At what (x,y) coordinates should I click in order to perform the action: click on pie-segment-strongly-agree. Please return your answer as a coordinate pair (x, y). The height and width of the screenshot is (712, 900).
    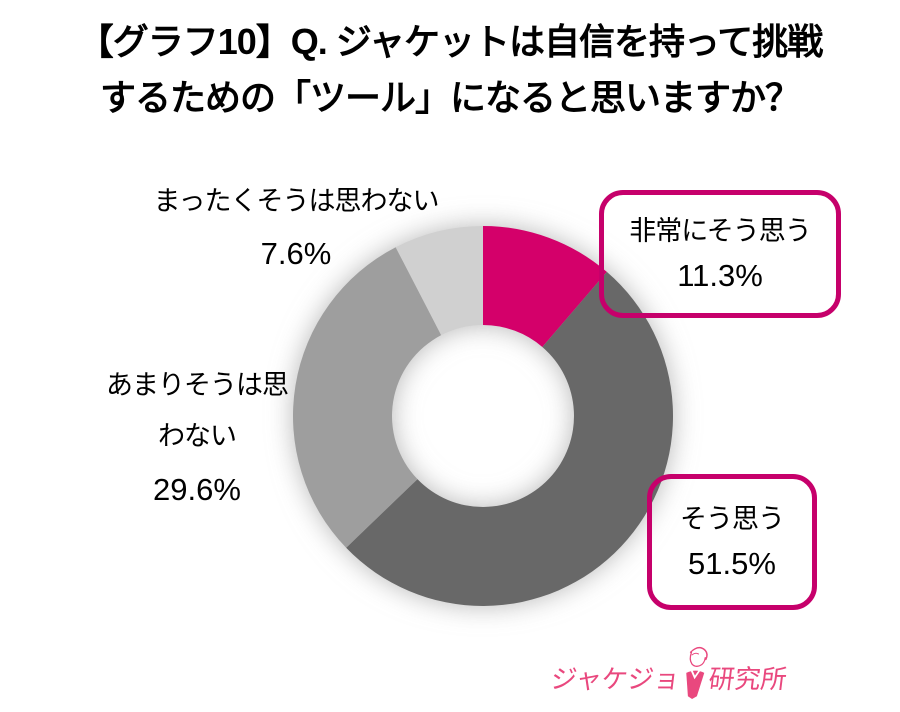
    Looking at the image, I should click on (545, 286).